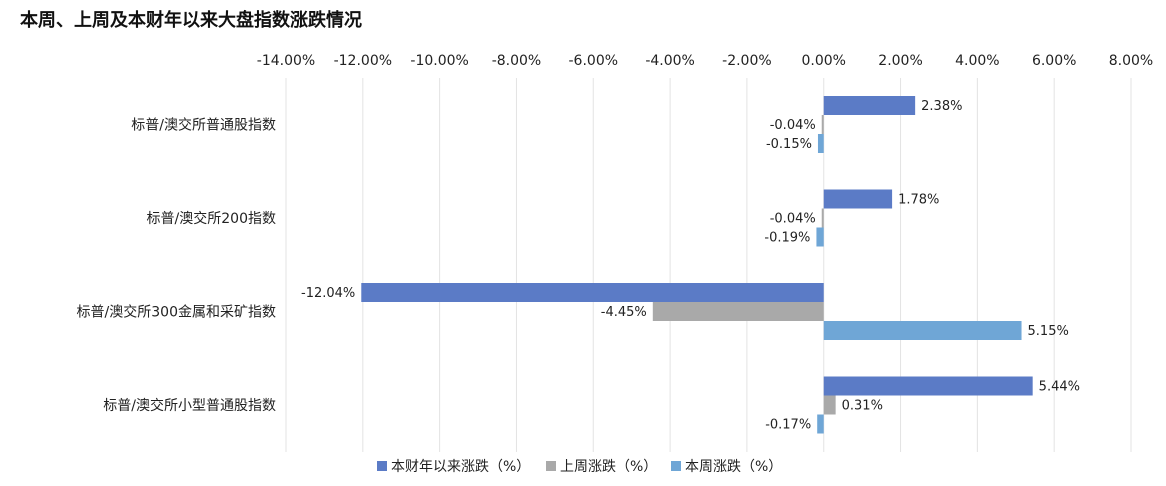 The height and width of the screenshot is (486, 1166). Describe the element at coordinates (594, 61) in the screenshot. I see `x-tick-label: -6.00%` at that location.